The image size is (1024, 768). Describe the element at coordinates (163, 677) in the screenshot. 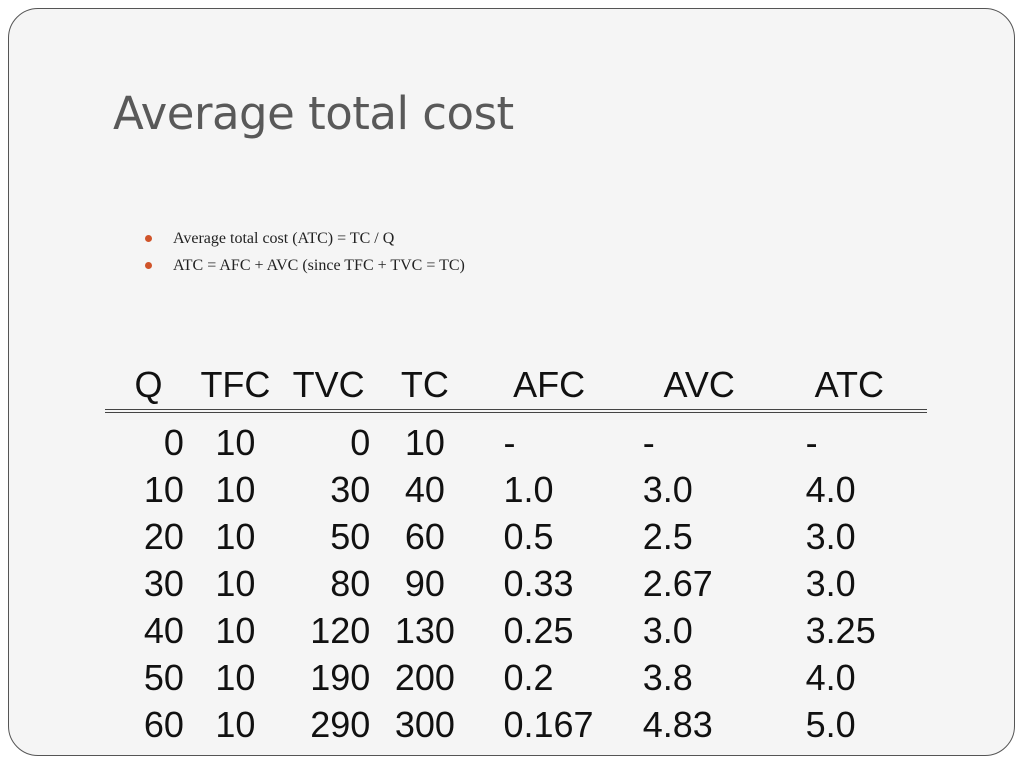

I see `cell-q: 50` at that location.